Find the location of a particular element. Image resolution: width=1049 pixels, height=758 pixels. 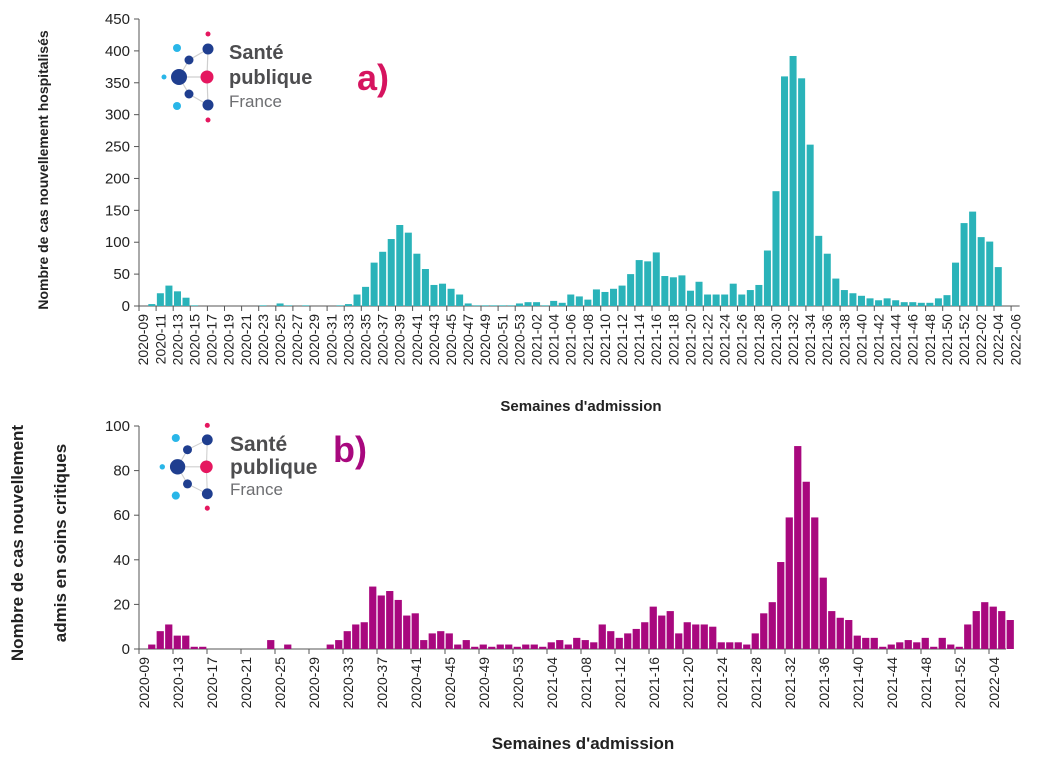

y-tick-label: 150 is located at coordinates (117, 210).